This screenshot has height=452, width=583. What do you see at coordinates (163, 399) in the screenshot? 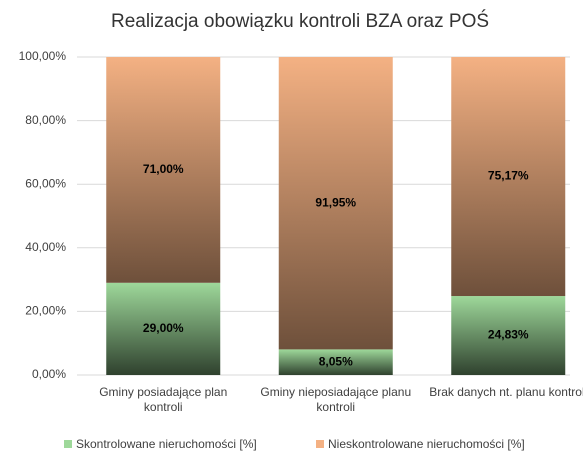
I see `x-tick-label: Gminy posiadające plan kontroli` at bounding box center [163, 399].